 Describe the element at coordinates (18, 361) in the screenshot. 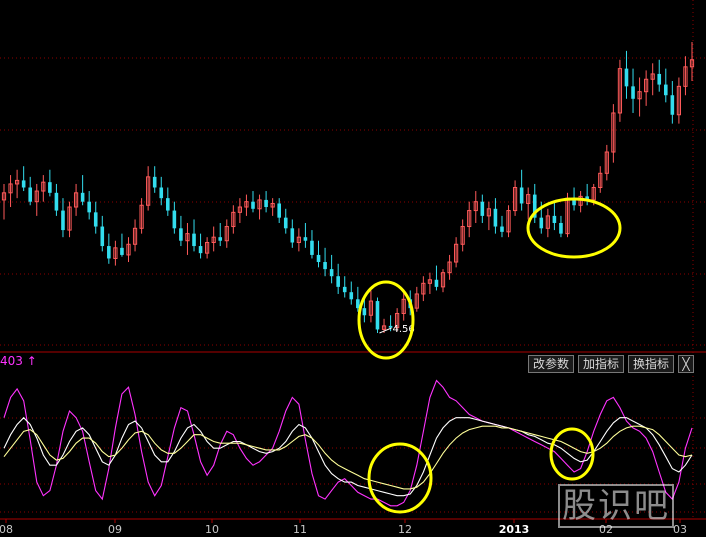

I see `indicator-title: 403 ↑` at that location.